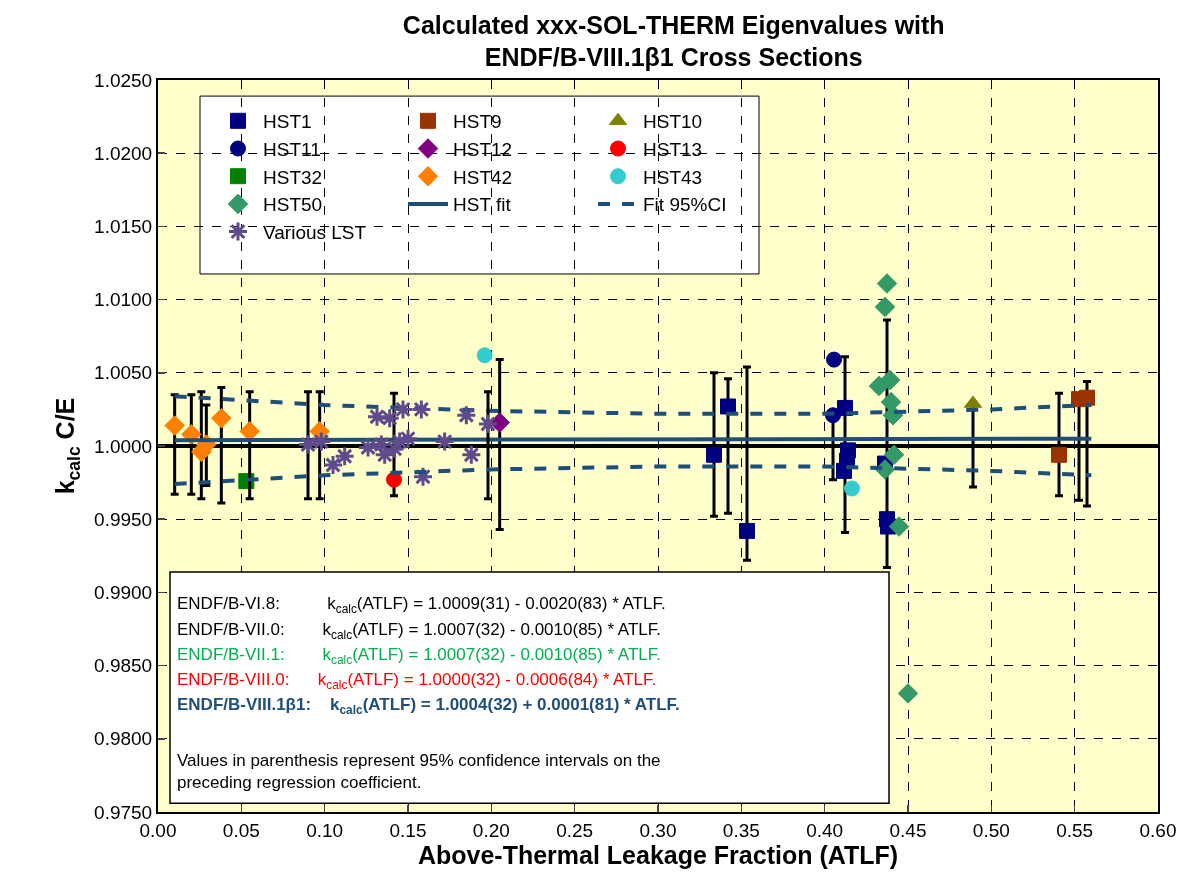 This screenshot has height=892, width=1182. I want to click on x-tick-label: 0.40, so click(825, 830).